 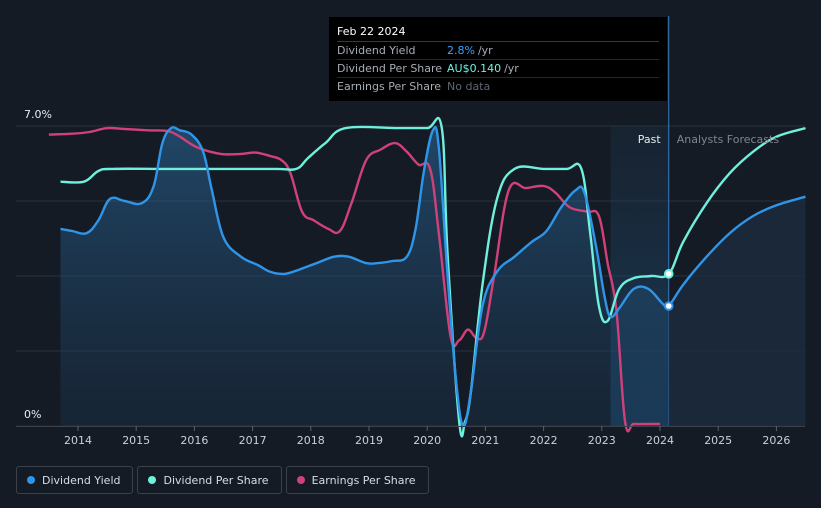 What do you see at coordinates (78, 440) in the screenshot?
I see `x-tick-label-2014: 2014` at bounding box center [78, 440].